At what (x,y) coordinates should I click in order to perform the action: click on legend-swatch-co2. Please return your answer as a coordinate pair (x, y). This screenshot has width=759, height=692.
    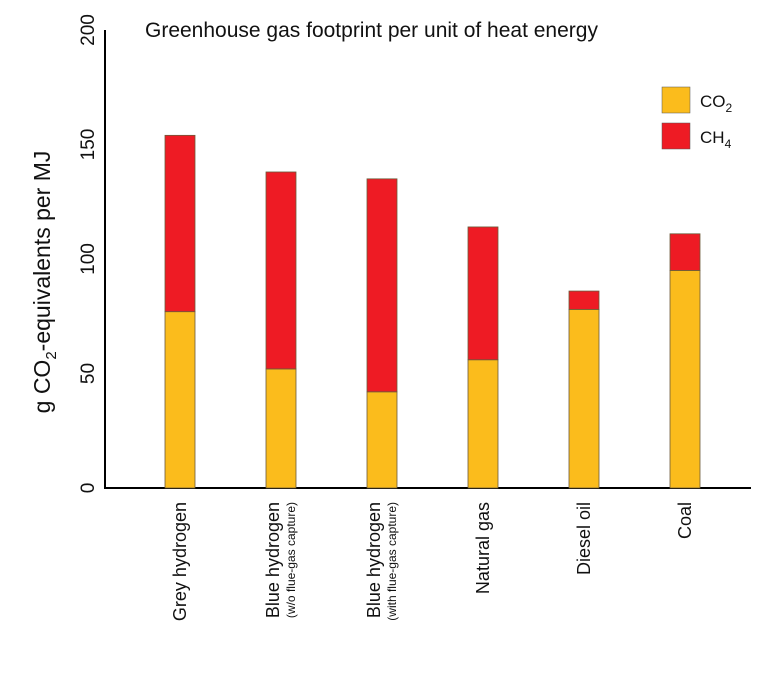
    Looking at the image, I should click on (676, 100).